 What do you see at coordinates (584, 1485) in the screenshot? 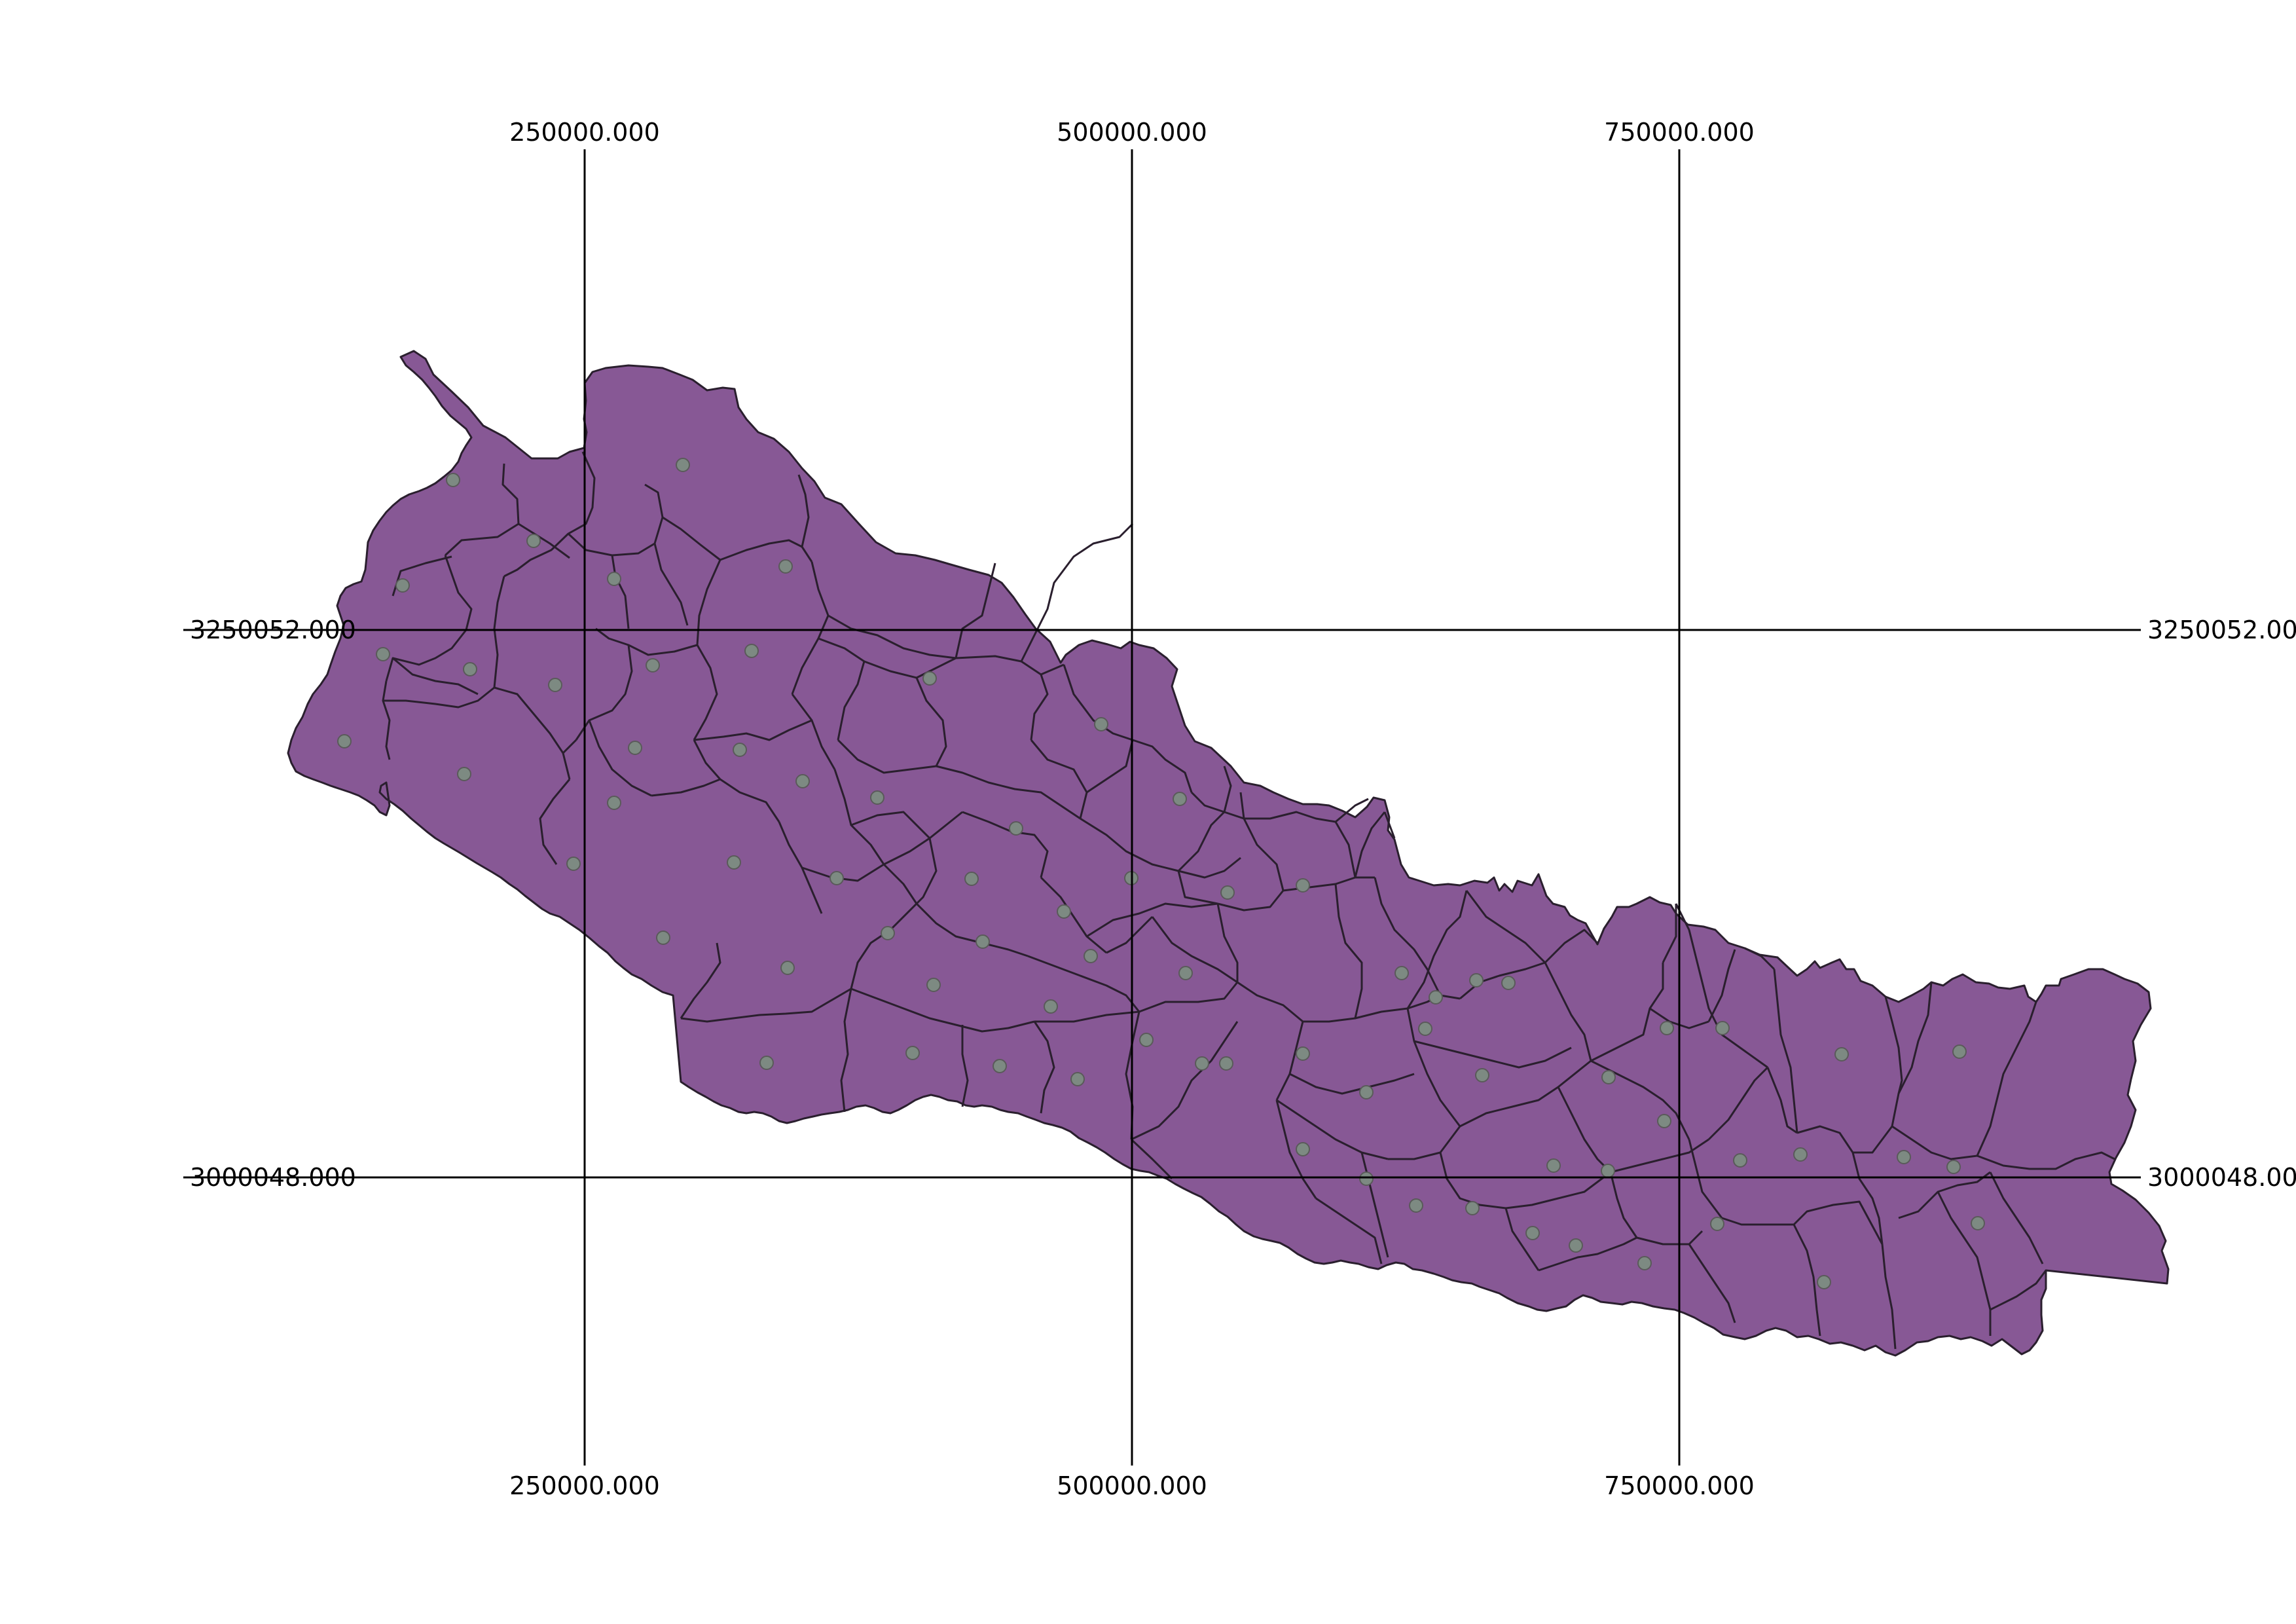
I see `grid-label-bottom-1: 250000.000` at bounding box center [584, 1485].